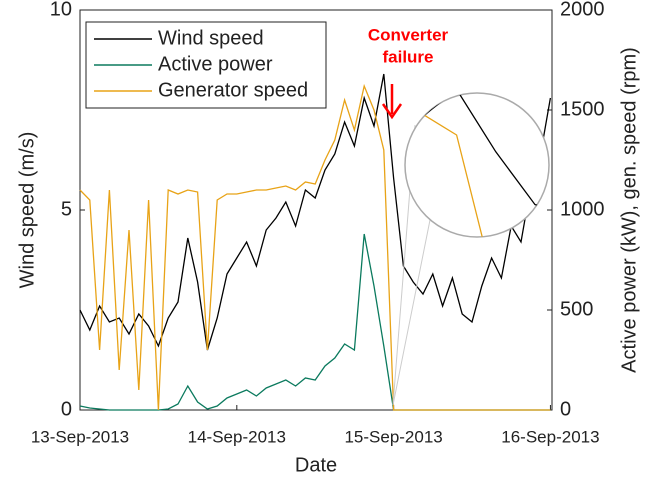 The width and height of the screenshot is (656, 481). I want to click on legend-label: Generator speed, so click(233, 90).